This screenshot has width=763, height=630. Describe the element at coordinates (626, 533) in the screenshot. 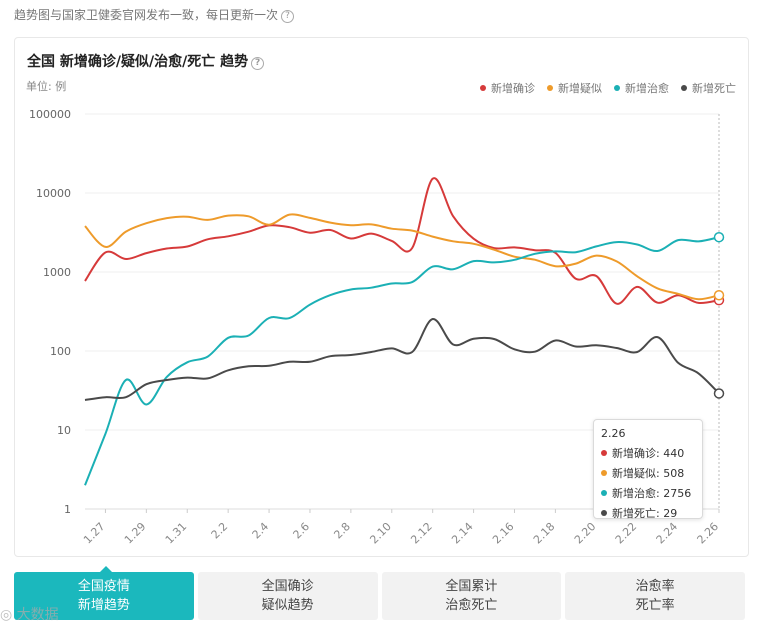

I see `x-tick-label: 2.22` at that location.